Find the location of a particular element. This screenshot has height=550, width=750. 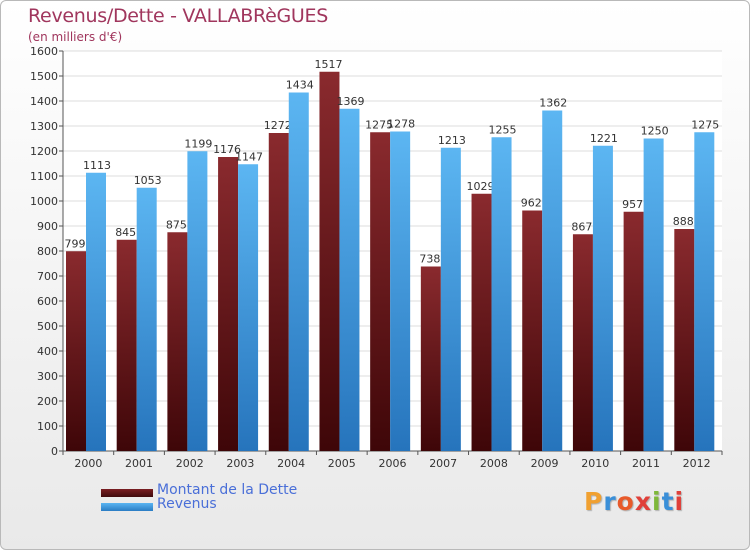

data-label-dette: 962 is located at coordinates (531, 203).